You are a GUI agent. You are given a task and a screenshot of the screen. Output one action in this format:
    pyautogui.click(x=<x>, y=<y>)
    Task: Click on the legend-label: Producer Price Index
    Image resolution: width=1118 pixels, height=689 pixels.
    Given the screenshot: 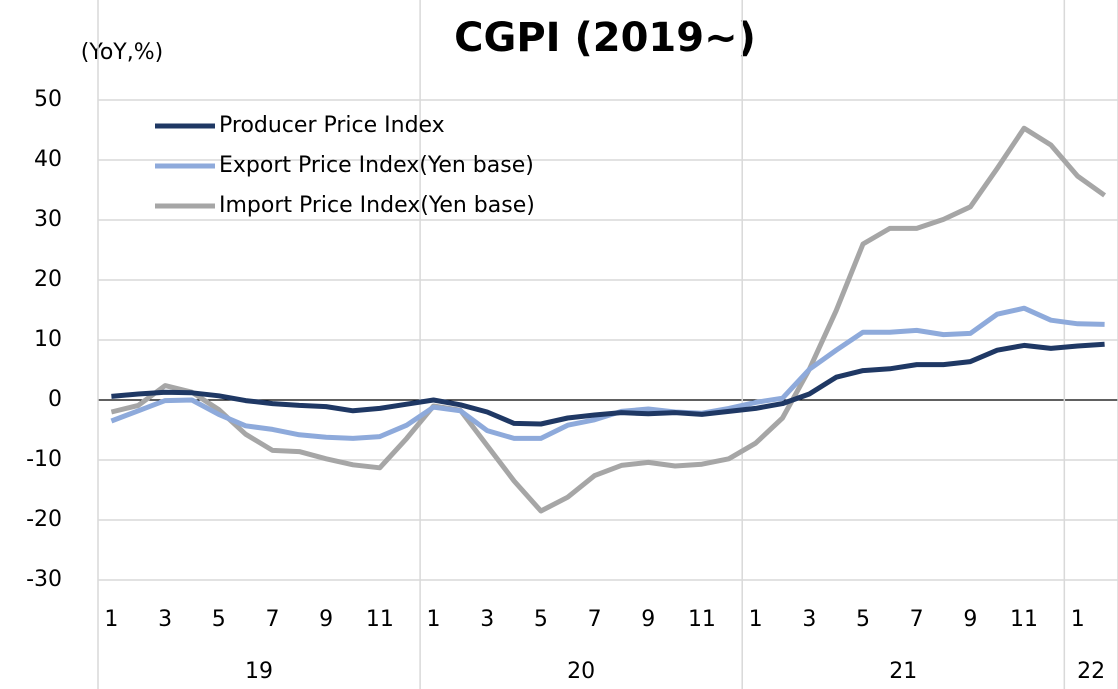 What is the action you would take?
    pyautogui.click(x=332, y=125)
    